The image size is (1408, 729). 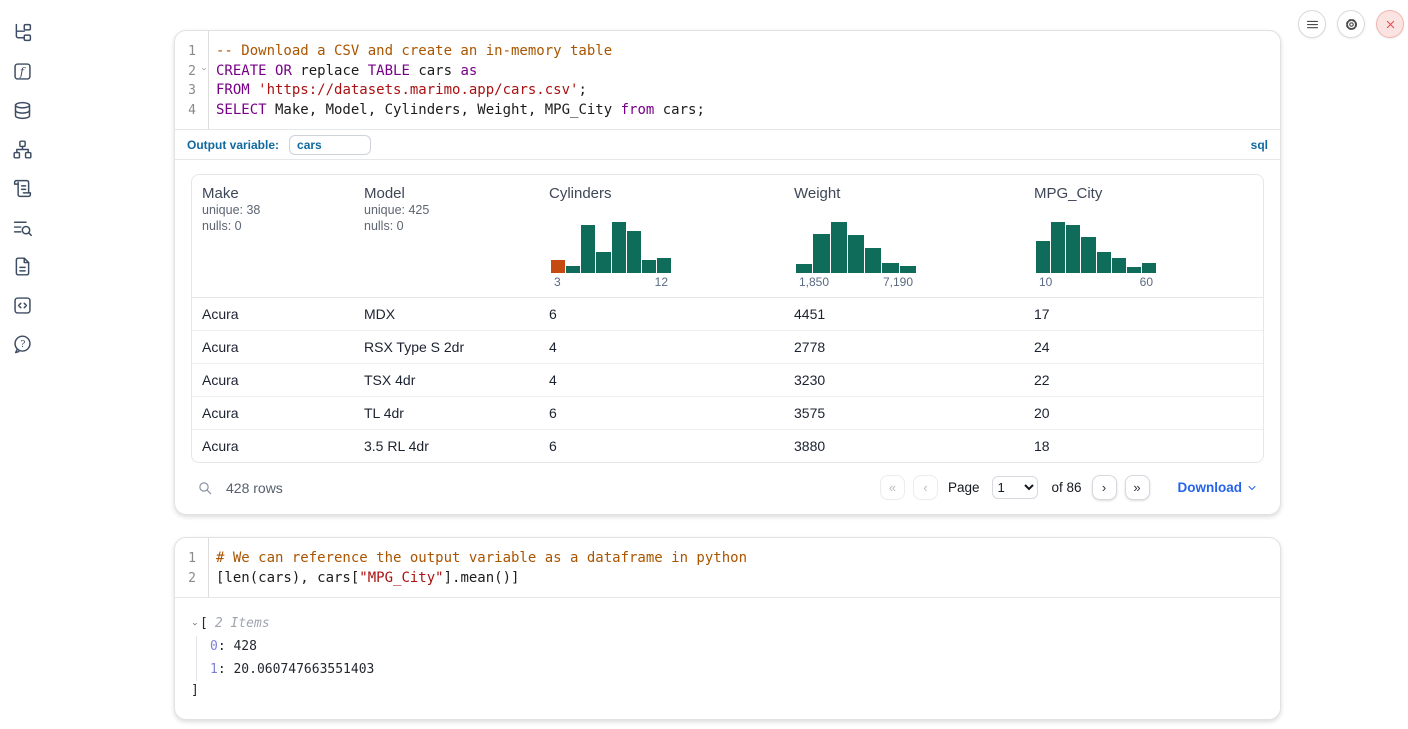 I want to click on code-square-icon, so click(x=22, y=305).